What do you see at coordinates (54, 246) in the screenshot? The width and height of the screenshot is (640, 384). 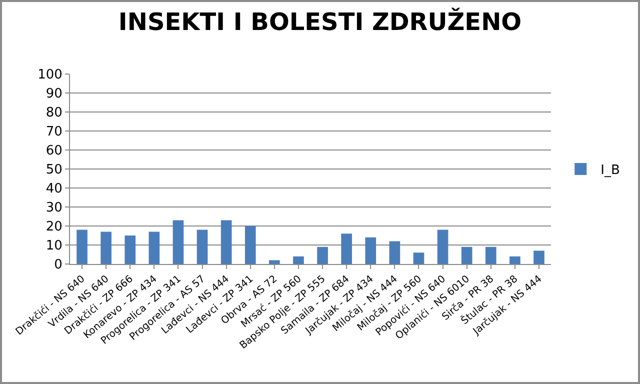 I see `y-tick-label: 10` at bounding box center [54, 246].